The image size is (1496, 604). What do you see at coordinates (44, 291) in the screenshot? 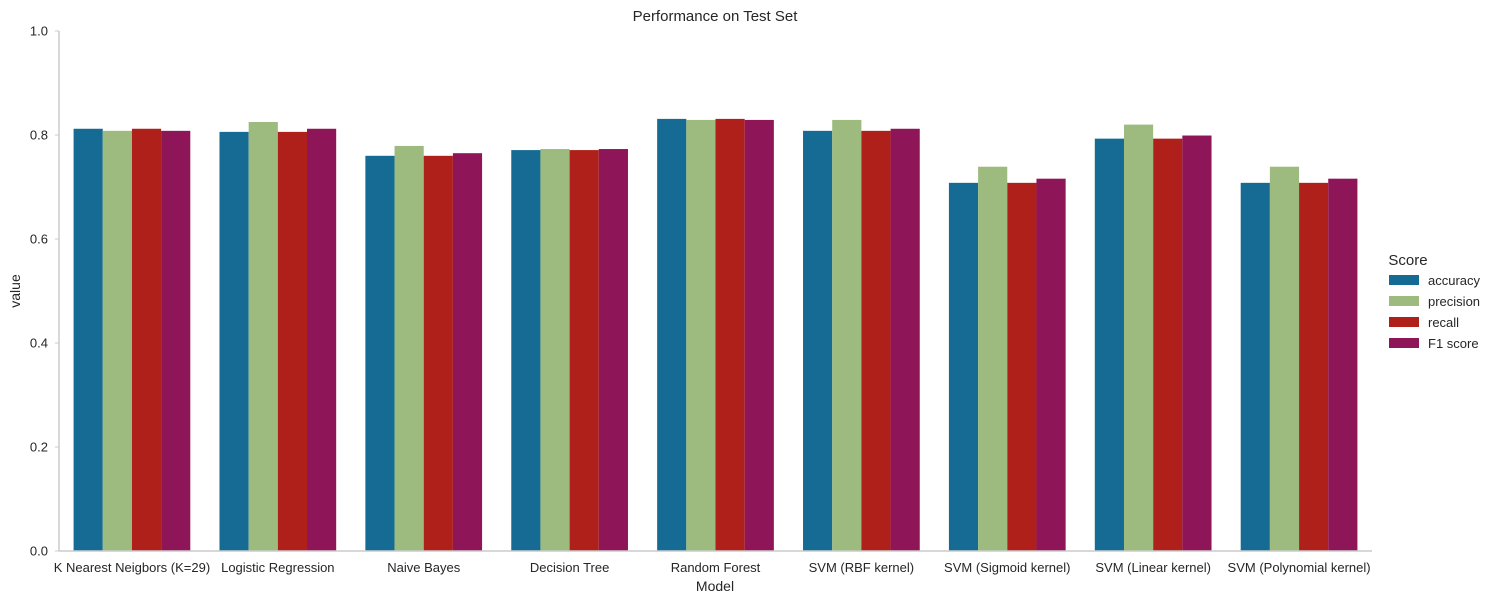
I see `y-axis-ticks: 0.0 0.2 0.4 0.6 0.8 1.0` at bounding box center [44, 291].